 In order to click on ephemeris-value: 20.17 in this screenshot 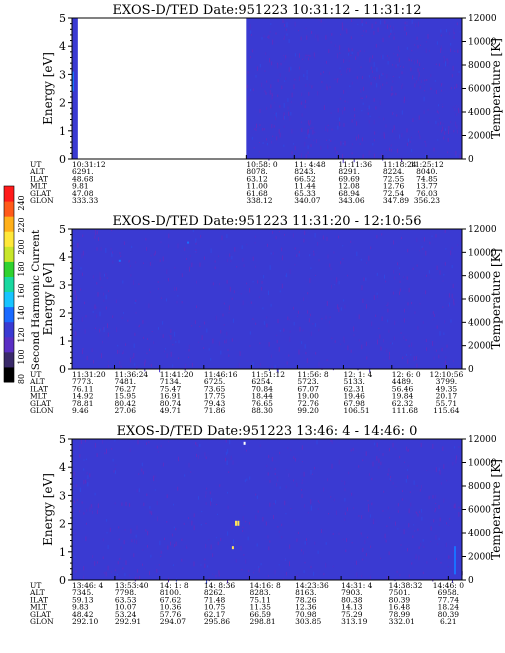, I will do `click(447, 396)`.